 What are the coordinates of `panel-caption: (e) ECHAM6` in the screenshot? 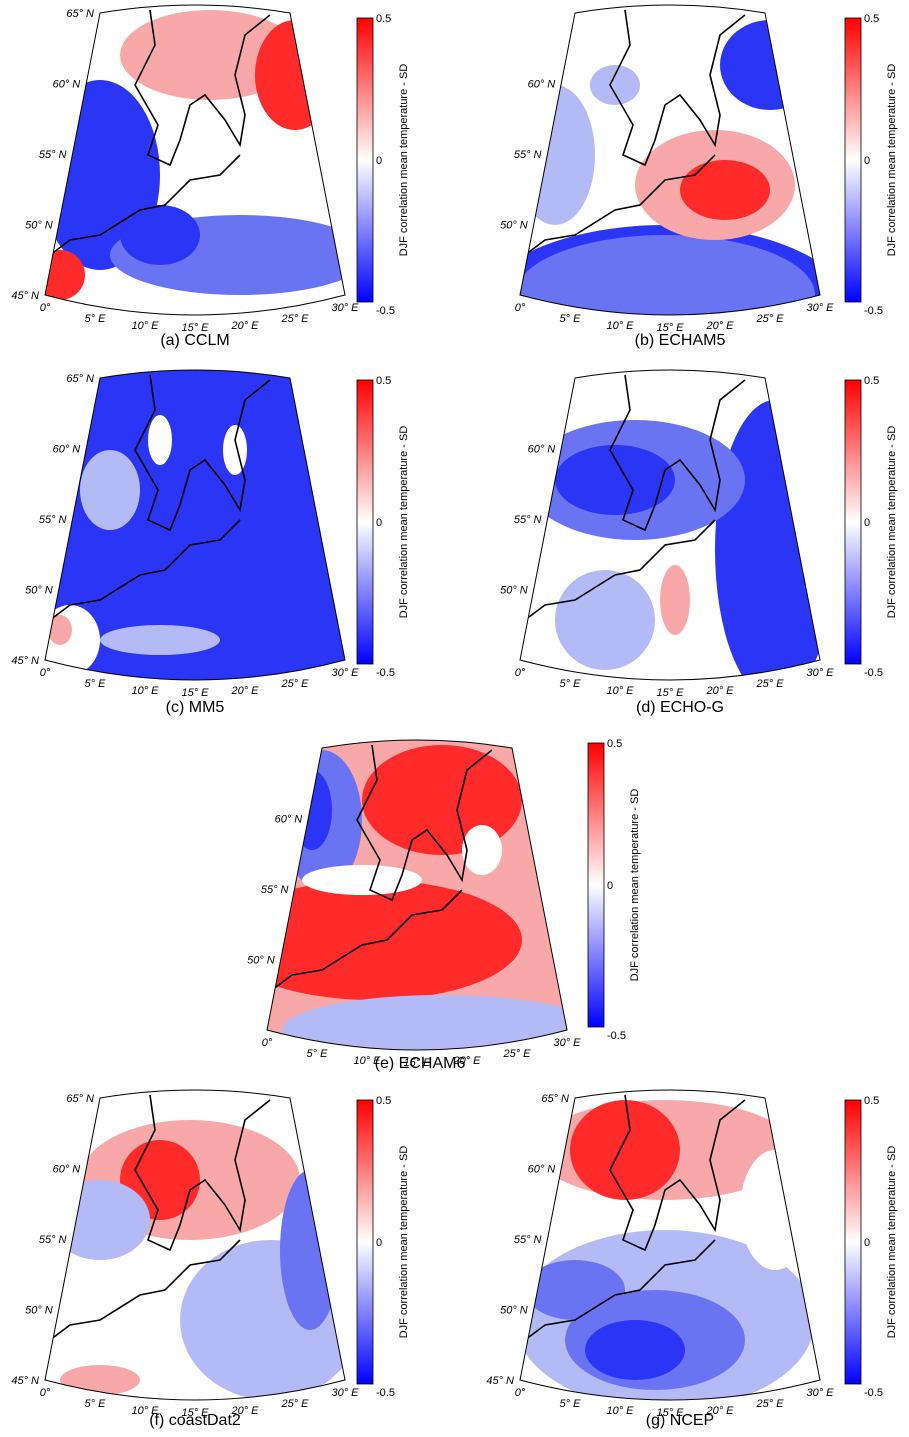 It's located at (420, 1063).